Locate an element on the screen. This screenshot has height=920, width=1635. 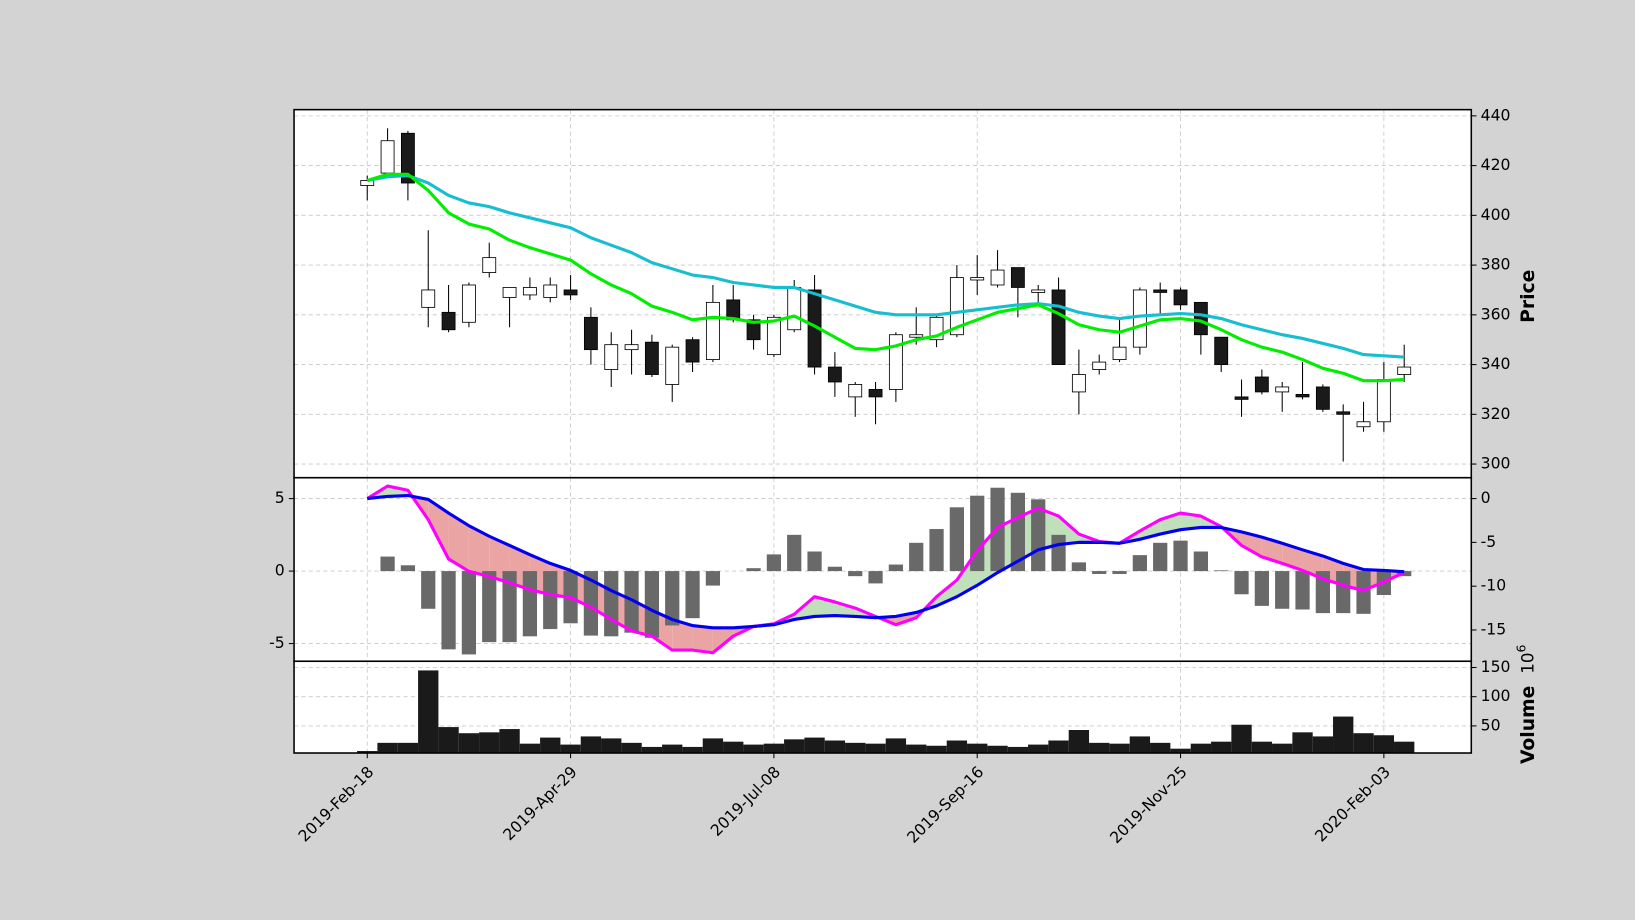
y-tick-label: 420 is located at coordinates (1496, 164).